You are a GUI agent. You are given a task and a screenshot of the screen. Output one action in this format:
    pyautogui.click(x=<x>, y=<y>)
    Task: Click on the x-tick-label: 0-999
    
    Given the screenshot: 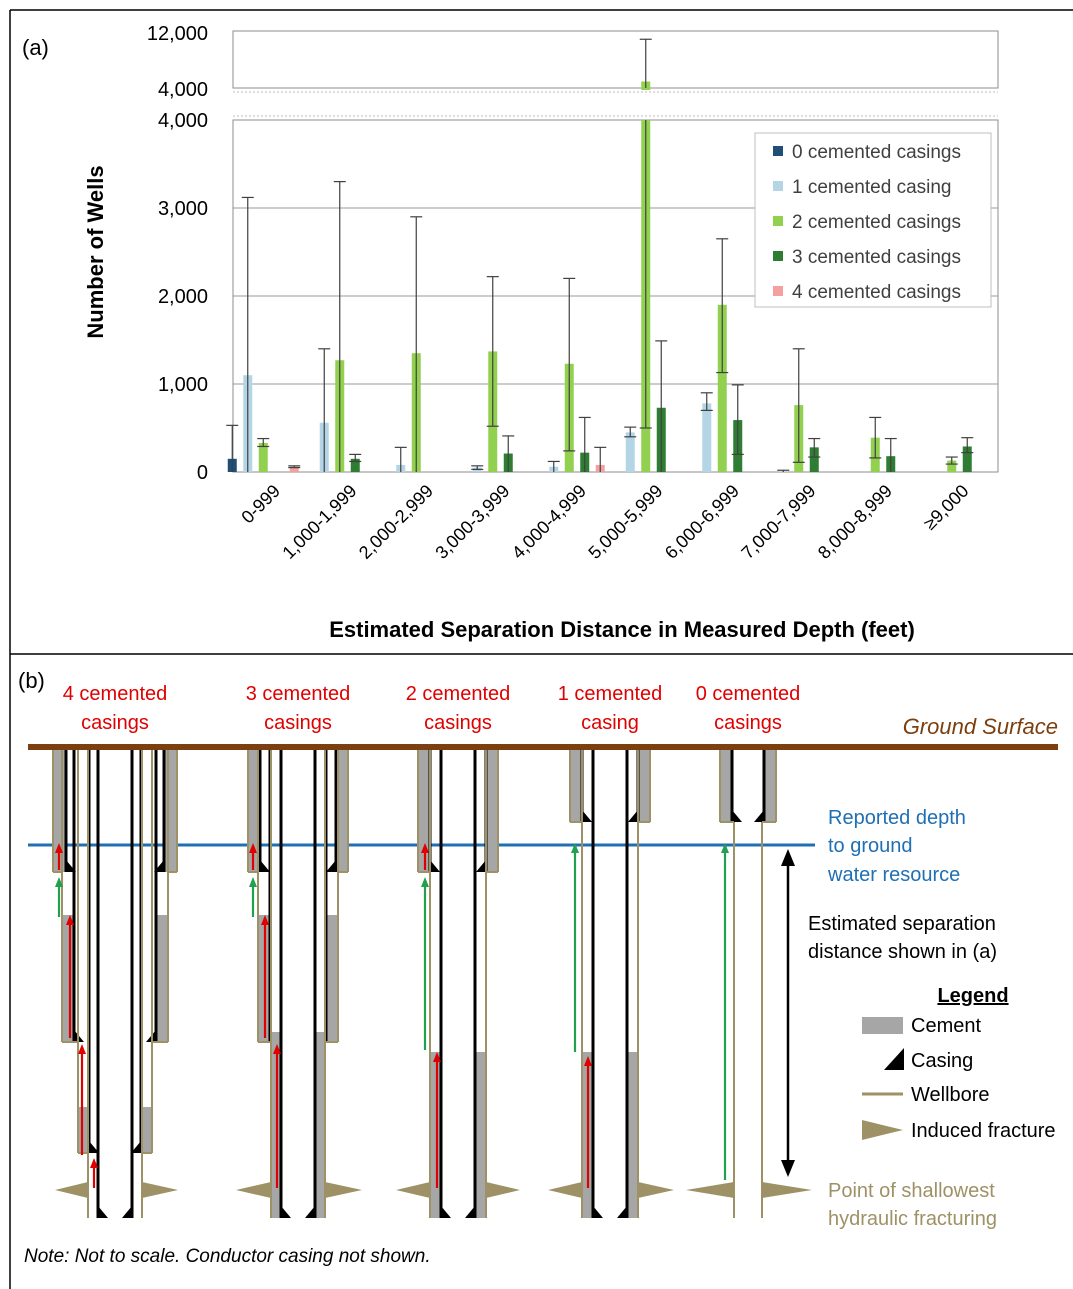 What is the action you would take?
    pyautogui.click(x=260, y=504)
    